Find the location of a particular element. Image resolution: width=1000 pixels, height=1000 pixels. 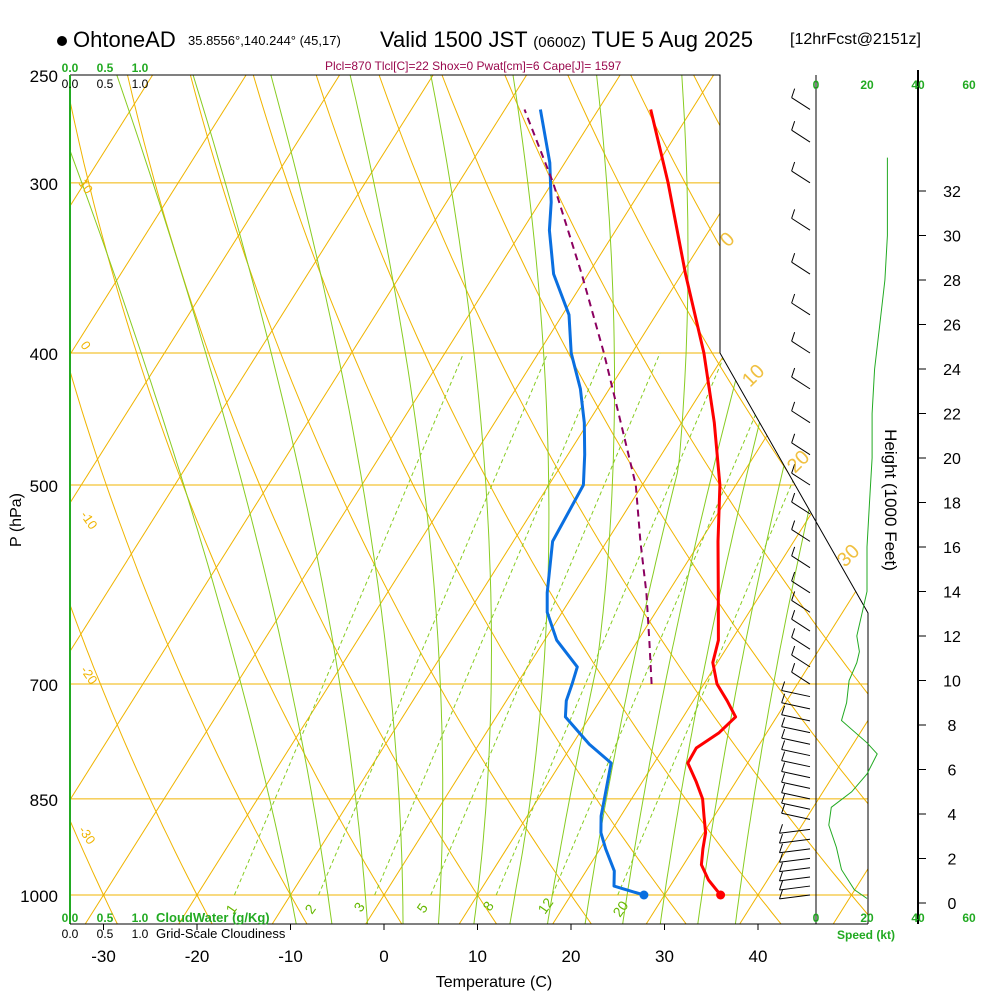

valid-main: Valid 1500 JST is located at coordinates (454, 39).